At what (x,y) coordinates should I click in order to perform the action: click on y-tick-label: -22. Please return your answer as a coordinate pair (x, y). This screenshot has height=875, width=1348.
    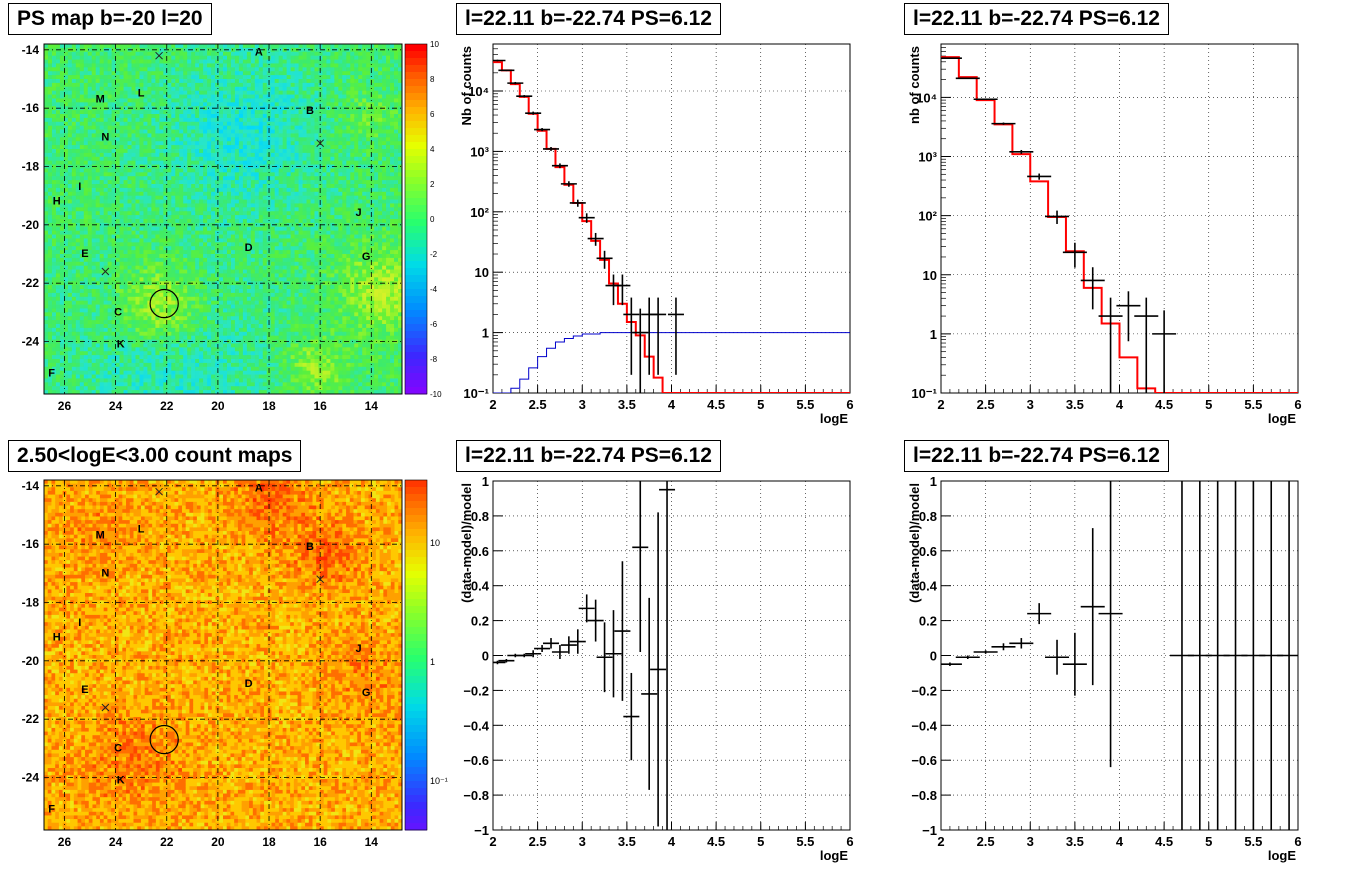
    Looking at the image, I should click on (31, 719).